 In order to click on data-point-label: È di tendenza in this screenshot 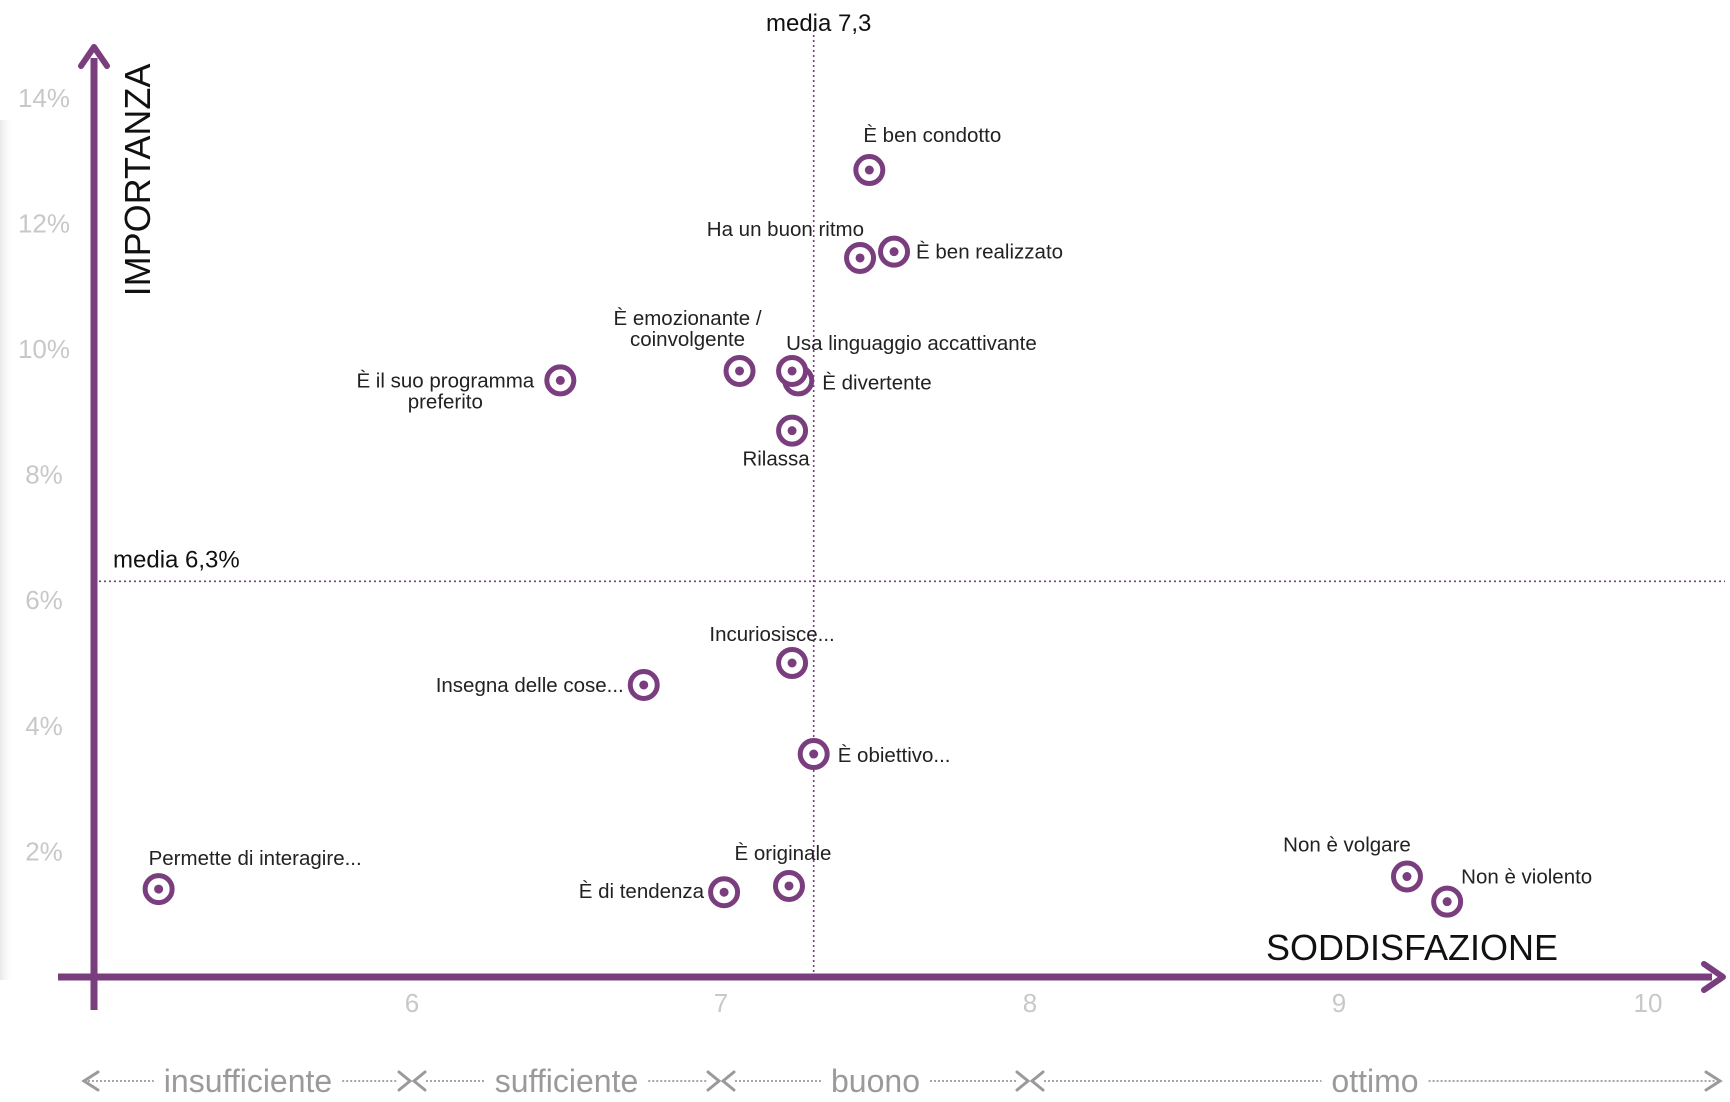, I will do `click(642, 891)`.